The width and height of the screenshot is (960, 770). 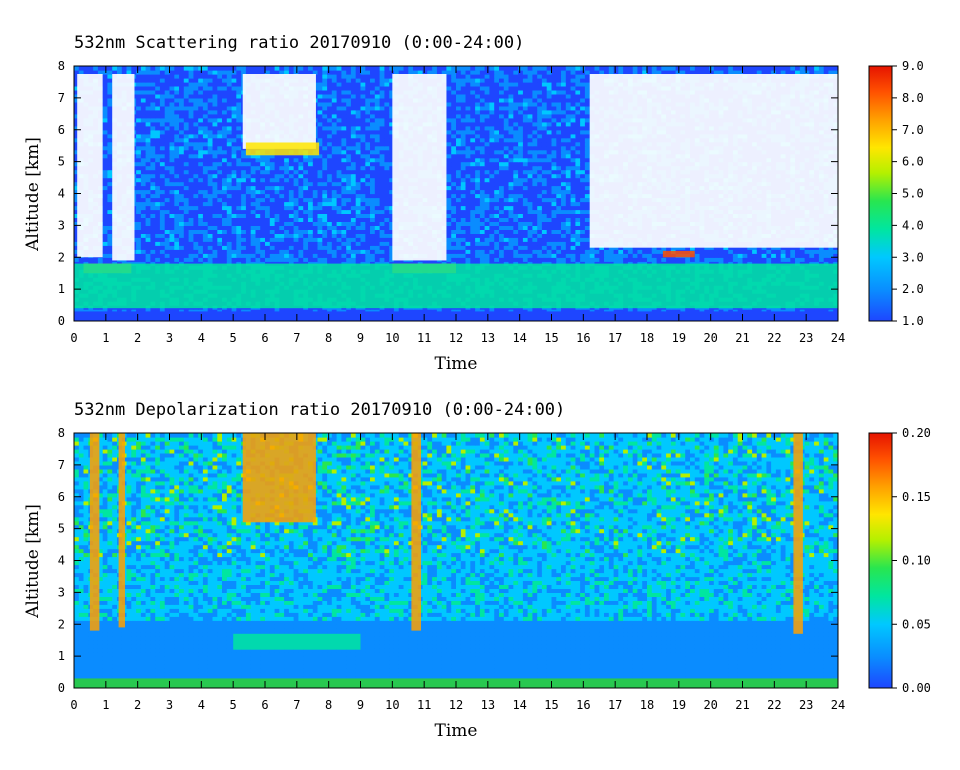 What do you see at coordinates (913, 66) in the screenshot?
I see `colorbar-tick-label: 9.0` at bounding box center [913, 66].